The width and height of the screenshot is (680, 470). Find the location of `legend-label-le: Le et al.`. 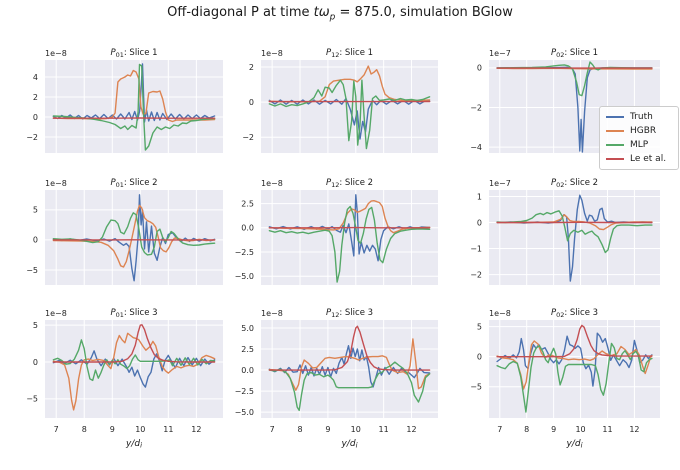

legend-label-le: Le et al. is located at coordinates (648, 159).